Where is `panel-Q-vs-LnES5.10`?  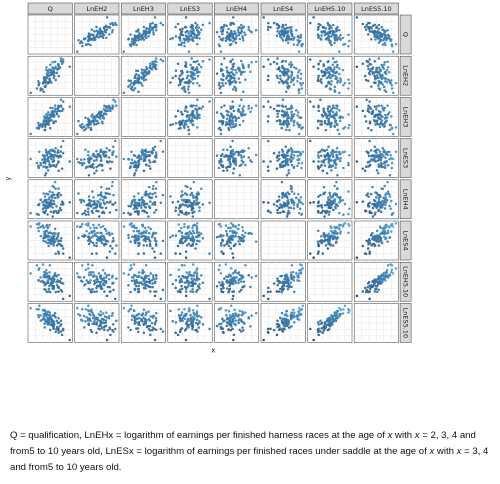 panel-Q-vs-LnES5.10 is located at coordinates (376, 34).